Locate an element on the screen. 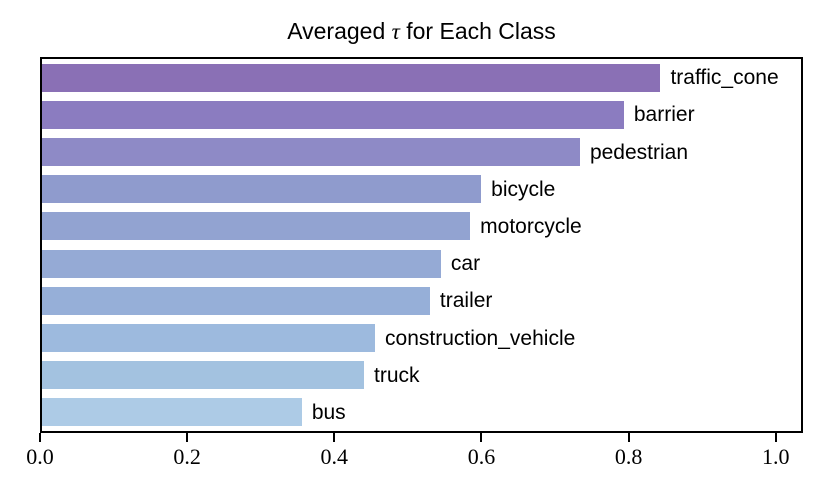 The height and width of the screenshot is (498, 830). bar-row: bicycle is located at coordinates (421, 189).